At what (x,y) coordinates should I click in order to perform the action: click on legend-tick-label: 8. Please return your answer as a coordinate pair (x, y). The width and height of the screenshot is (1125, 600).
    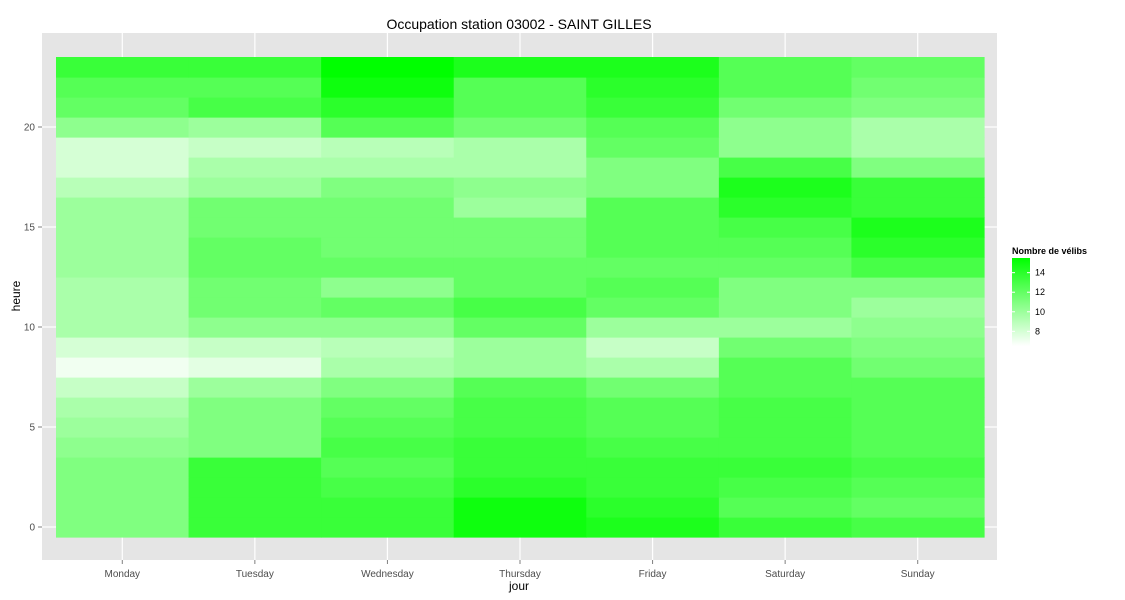
    Looking at the image, I should click on (1037, 331).